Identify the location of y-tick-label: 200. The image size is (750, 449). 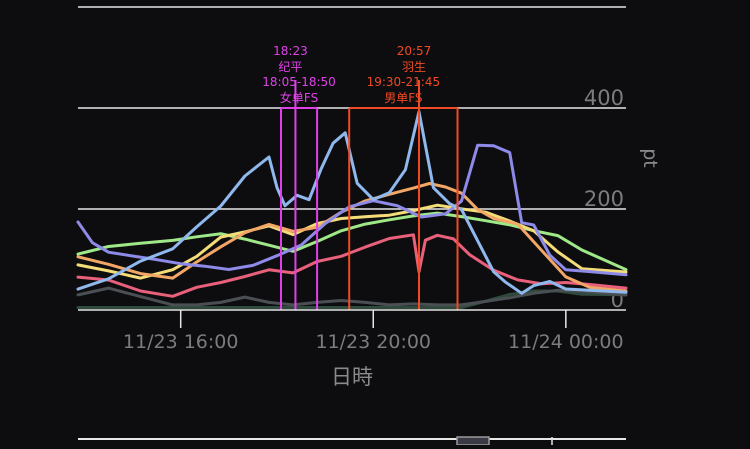
(604, 199).